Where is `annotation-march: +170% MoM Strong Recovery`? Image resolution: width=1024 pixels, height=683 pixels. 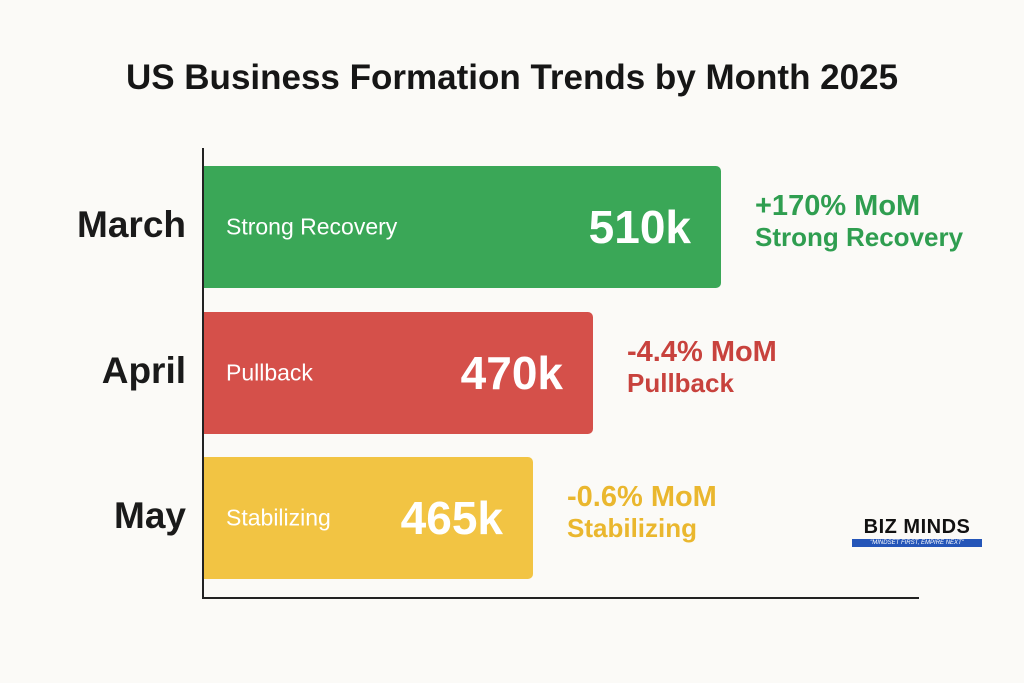 annotation-march: +170% MoM Strong Recovery is located at coordinates (859, 221).